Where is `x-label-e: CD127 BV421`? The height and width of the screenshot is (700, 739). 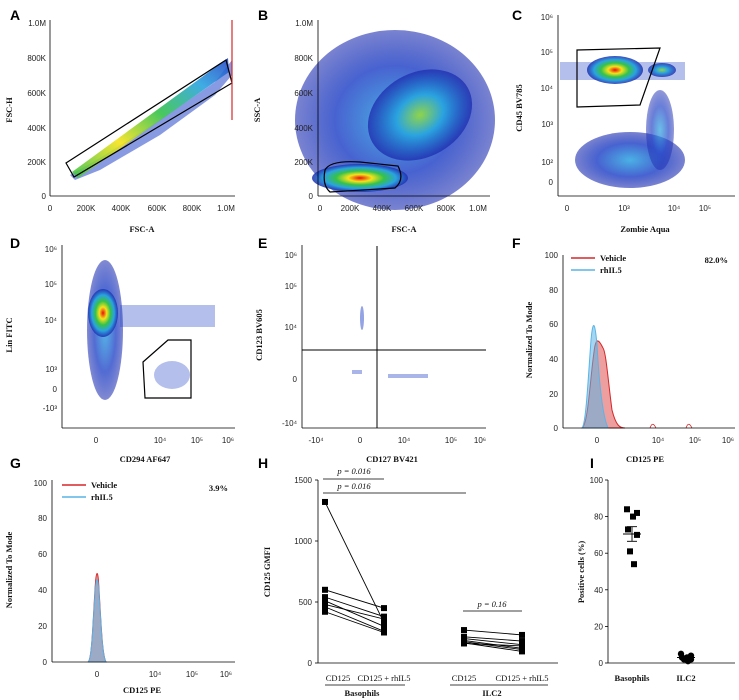
x-label-e: CD127 BV421 is located at coordinates (392, 459).